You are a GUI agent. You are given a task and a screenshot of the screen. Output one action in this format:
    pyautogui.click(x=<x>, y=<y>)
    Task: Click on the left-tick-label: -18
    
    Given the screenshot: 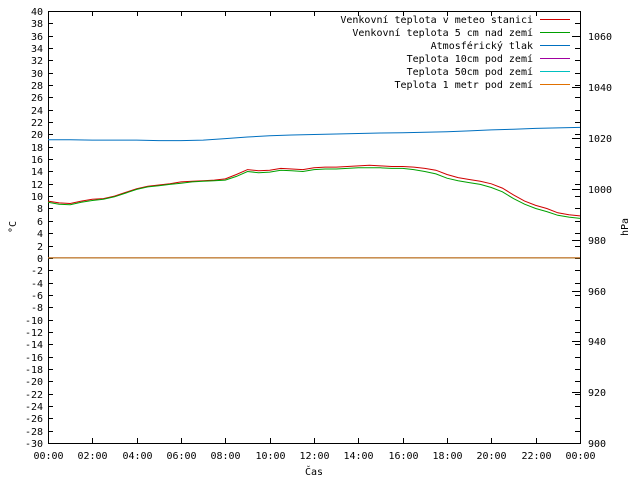 What is the action you would take?
    pyautogui.click(x=34, y=370)
    